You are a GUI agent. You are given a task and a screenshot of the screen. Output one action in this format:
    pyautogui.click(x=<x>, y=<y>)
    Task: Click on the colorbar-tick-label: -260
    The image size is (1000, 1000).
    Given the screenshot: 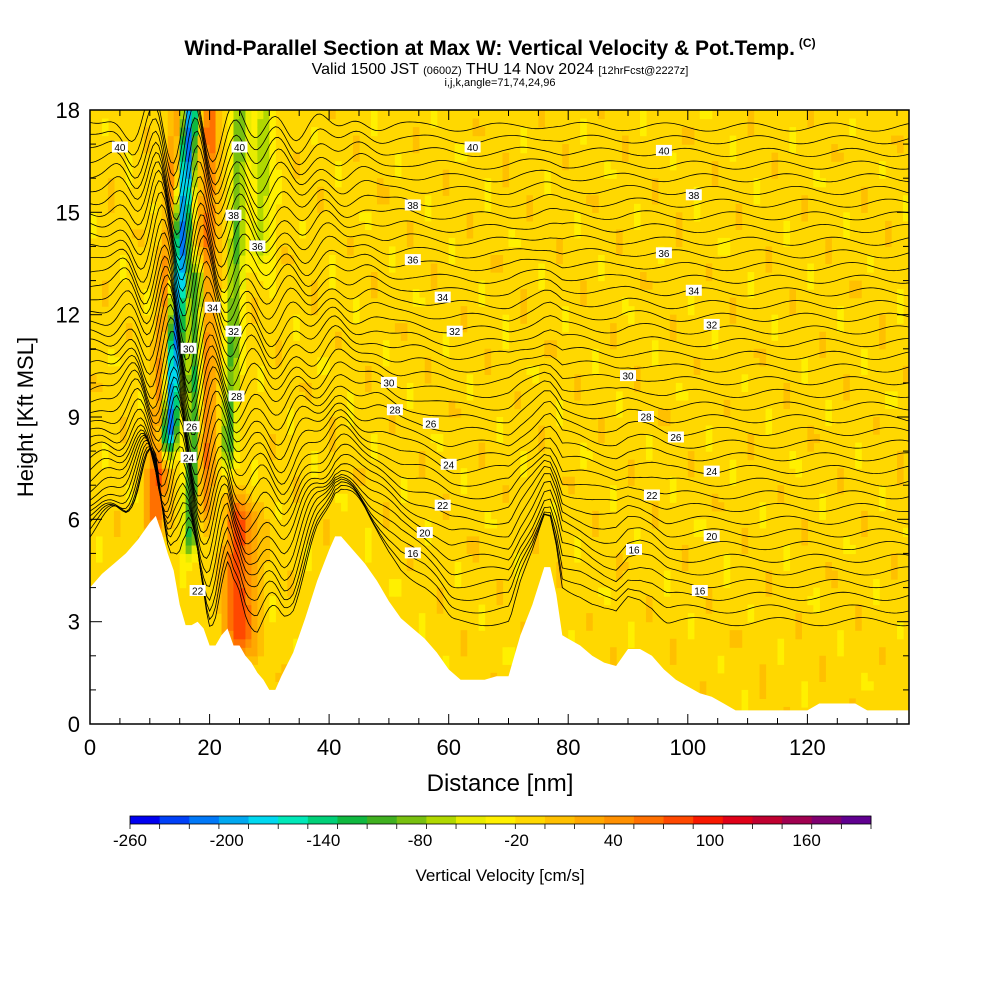 What is the action you would take?
    pyautogui.click(x=130, y=840)
    